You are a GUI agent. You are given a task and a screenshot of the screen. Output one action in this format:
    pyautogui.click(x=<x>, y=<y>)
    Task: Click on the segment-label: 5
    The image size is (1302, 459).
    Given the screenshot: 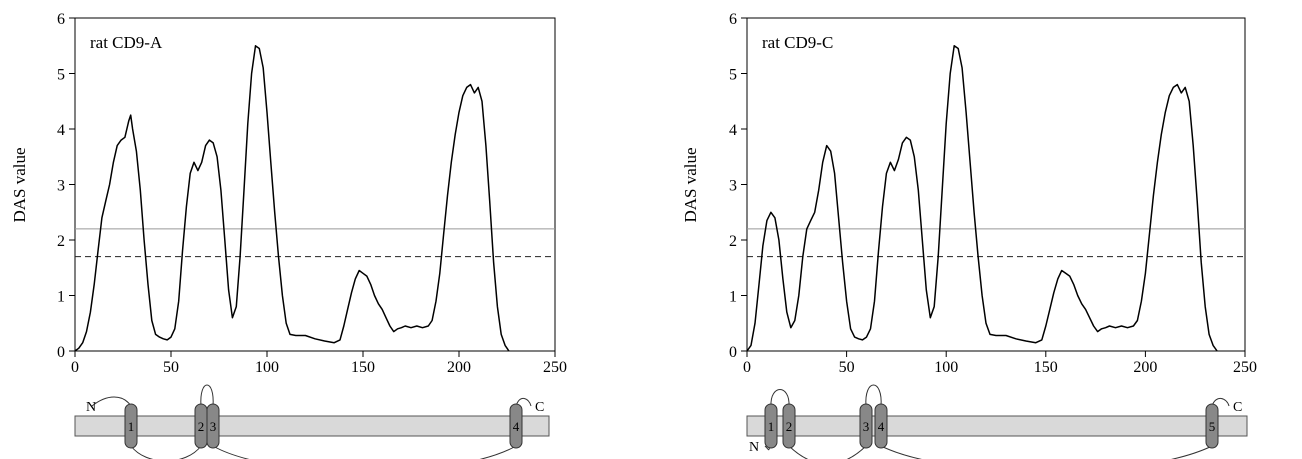 What is the action you would take?
    pyautogui.click(x=1212, y=426)
    